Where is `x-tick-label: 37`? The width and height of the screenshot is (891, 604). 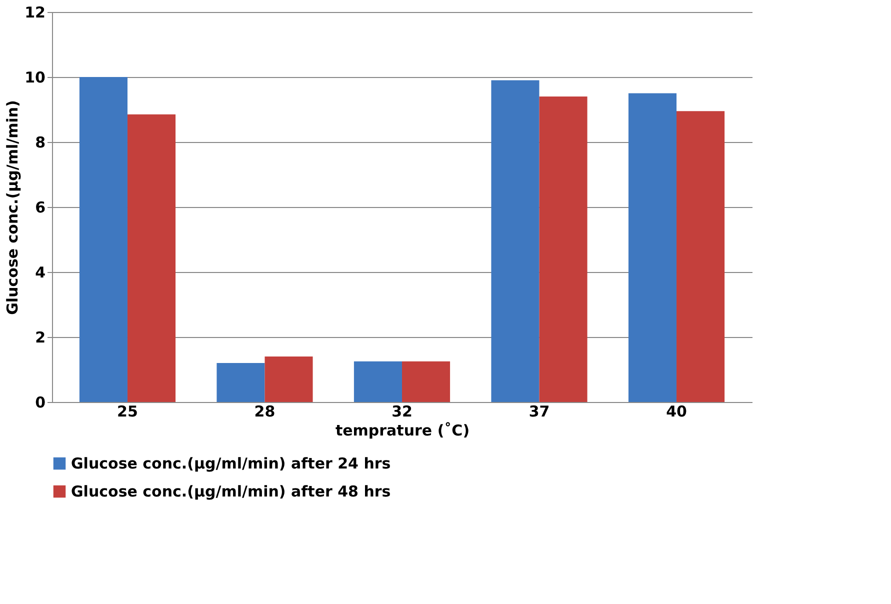
x-tick-label: 37 is located at coordinates (539, 411).